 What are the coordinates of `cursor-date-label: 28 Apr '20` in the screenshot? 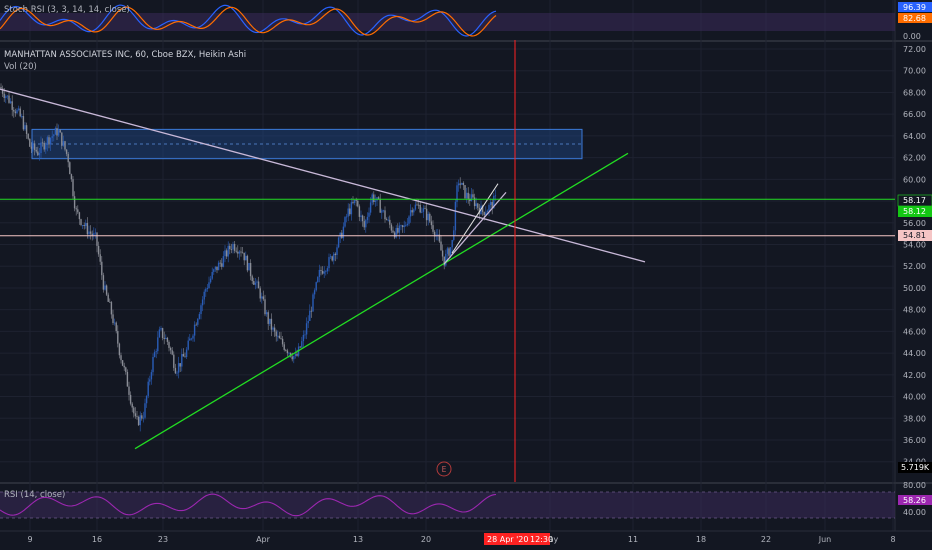 It's located at (507, 539).